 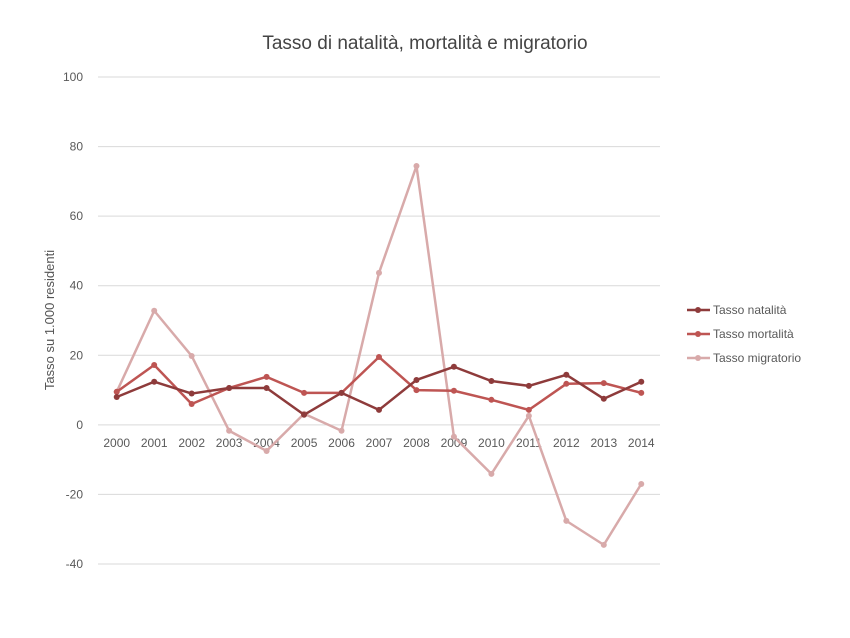 I want to click on x-tick-label: 2006, so click(x=341, y=443).